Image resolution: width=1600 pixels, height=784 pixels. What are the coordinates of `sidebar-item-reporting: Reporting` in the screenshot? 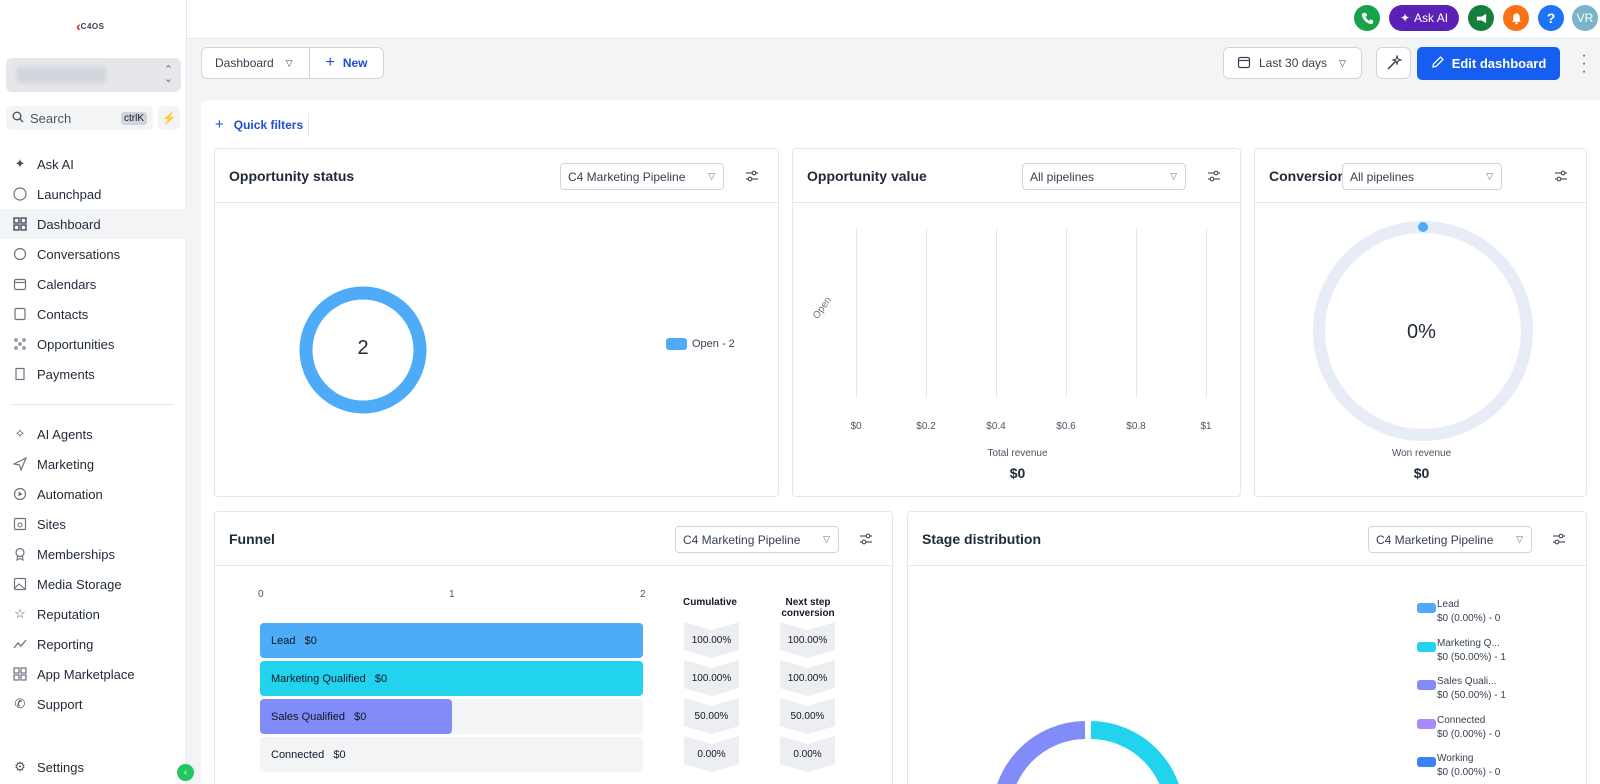 It's located at (93, 644).